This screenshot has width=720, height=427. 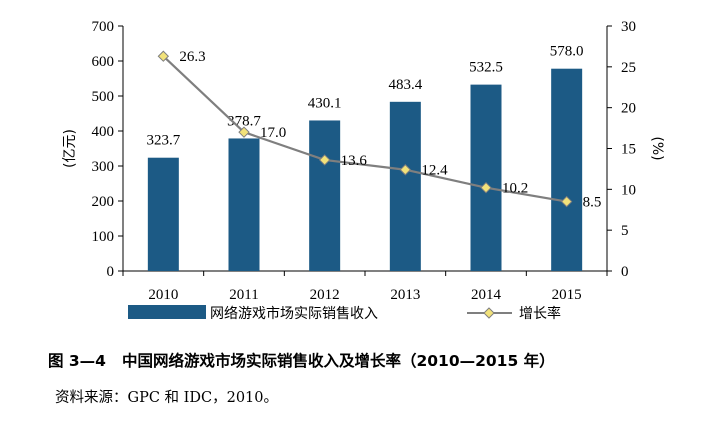 What do you see at coordinates (167, 312) in the screenshot?
I see `legend-swatch-bar` at bounding box center [167, 312].